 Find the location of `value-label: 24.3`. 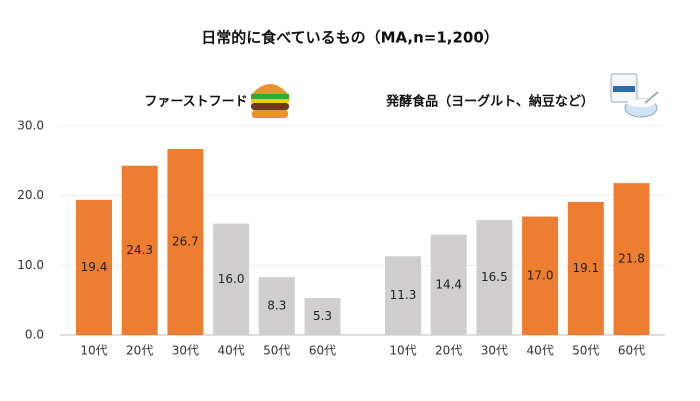

value-label: 24.3 is located at coordinates (139, 250).